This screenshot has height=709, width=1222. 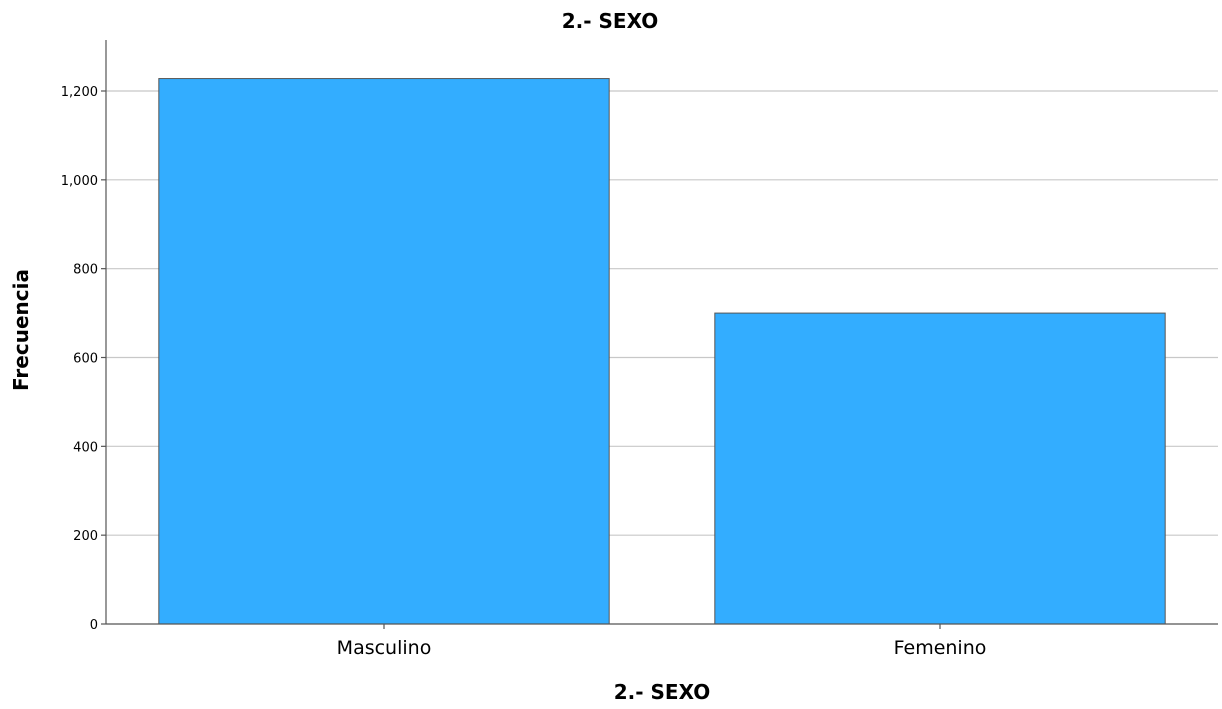 What do you see at coordinates (79, 92) in the screenshot?
I see `y-tick-label: 1,200` at bounding box center [79, 92].